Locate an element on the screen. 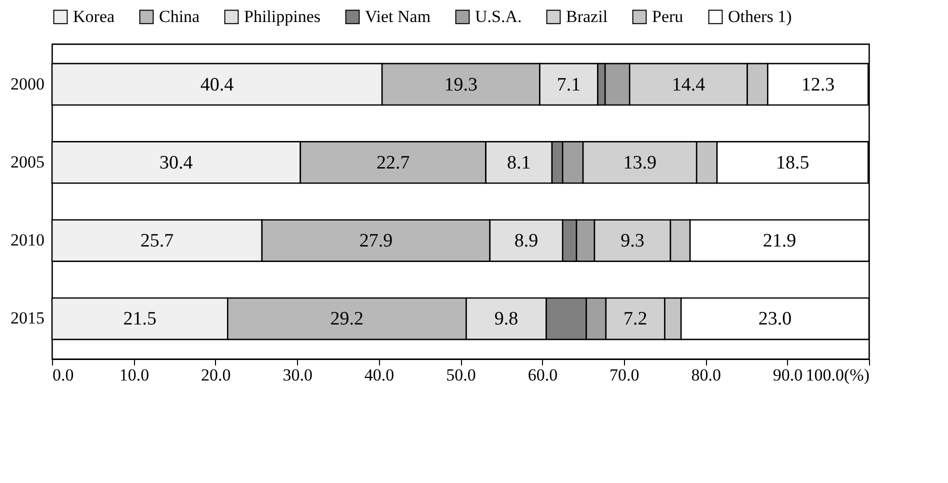 The image size is (948, 483). data-label: 7.2 is located at coordinates (635, 319).